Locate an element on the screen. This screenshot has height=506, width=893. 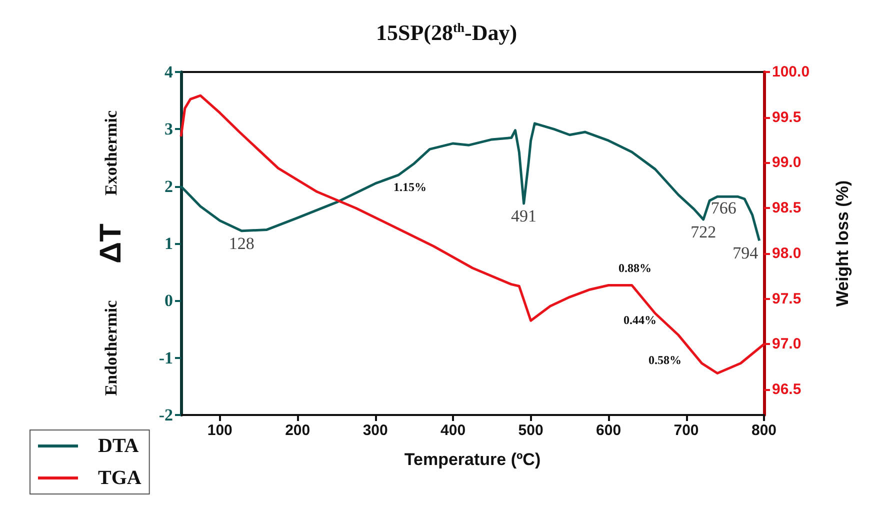
text: Exothermic is located at coordinates (111, 153).